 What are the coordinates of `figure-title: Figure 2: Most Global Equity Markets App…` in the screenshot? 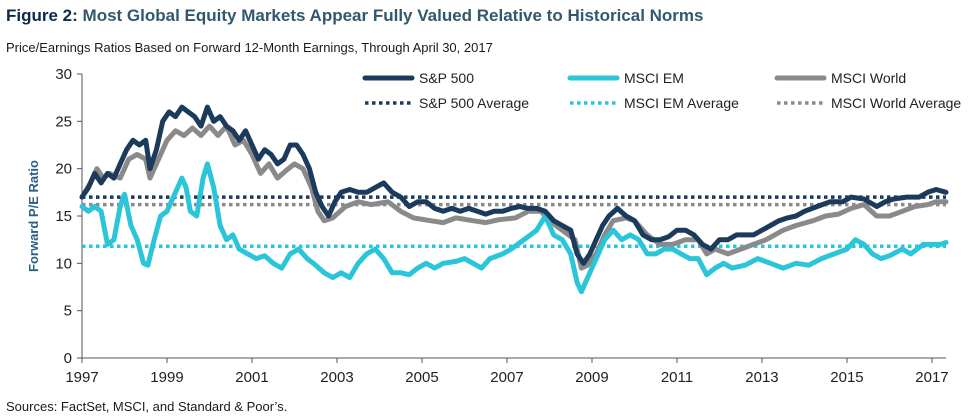 It's located at (355, 16).